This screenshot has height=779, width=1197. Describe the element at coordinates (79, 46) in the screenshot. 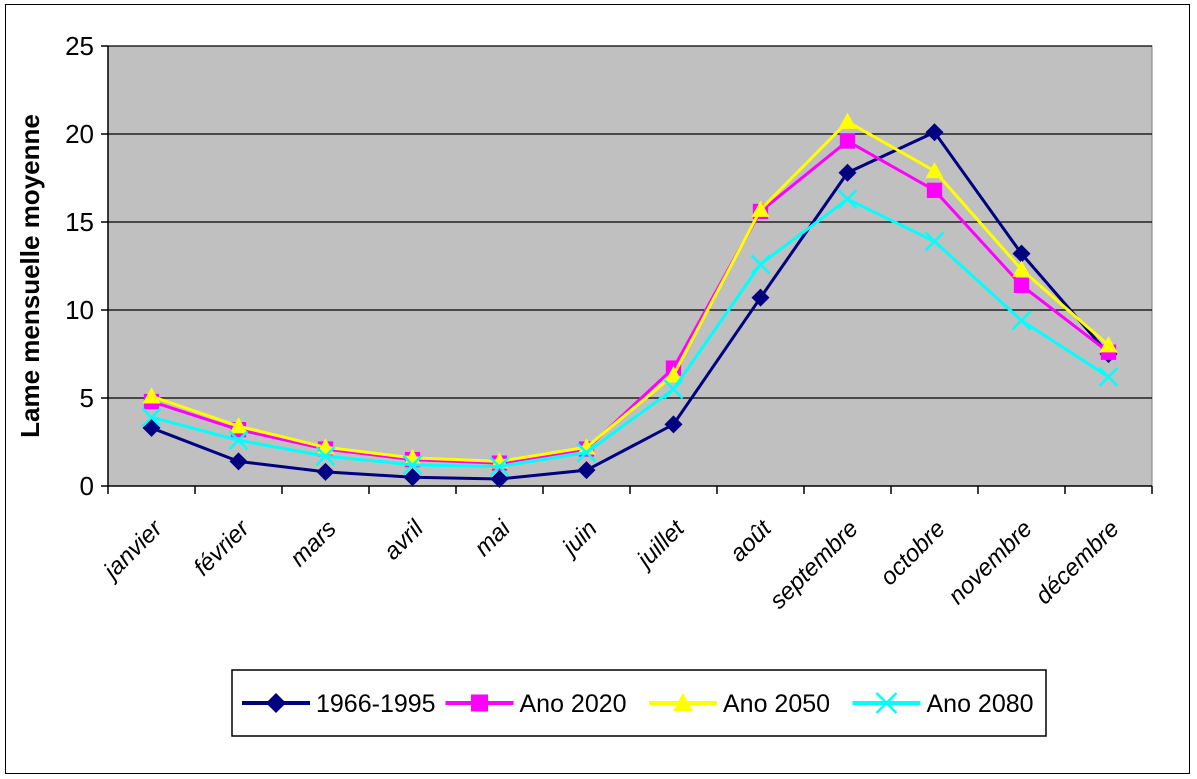

I see `y-tick-label: 25` at that location.